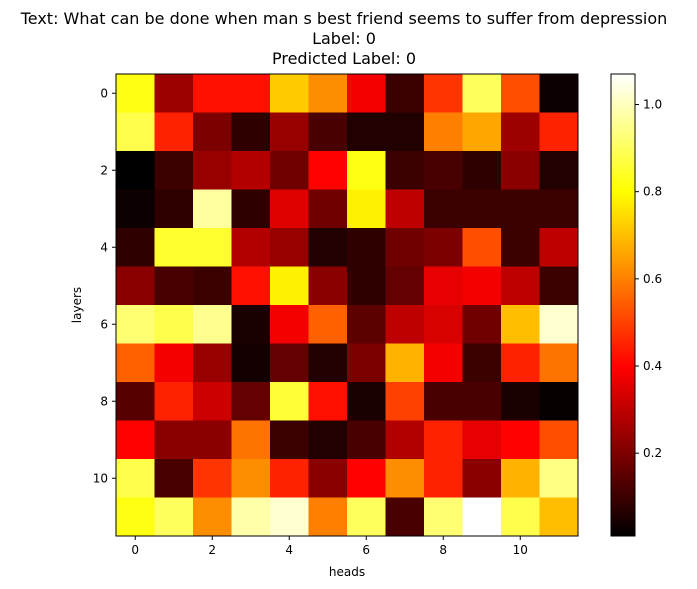  I want to click on y-tick-label: 4, so click(104, 247).